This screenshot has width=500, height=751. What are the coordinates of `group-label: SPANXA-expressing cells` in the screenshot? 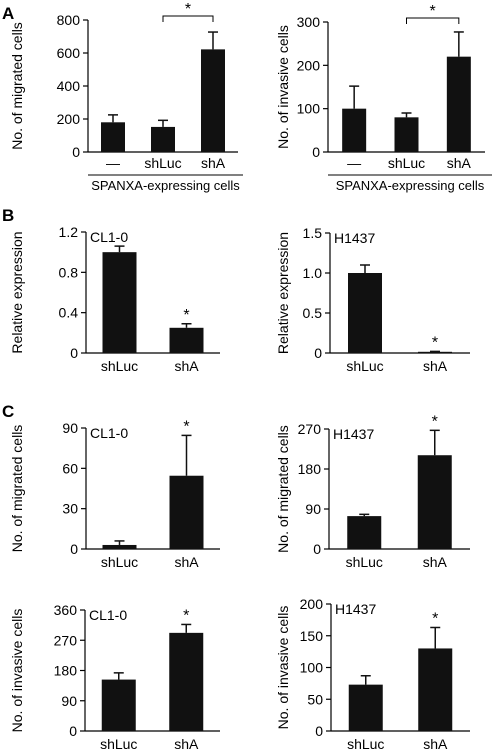 It's located at (165, 185).